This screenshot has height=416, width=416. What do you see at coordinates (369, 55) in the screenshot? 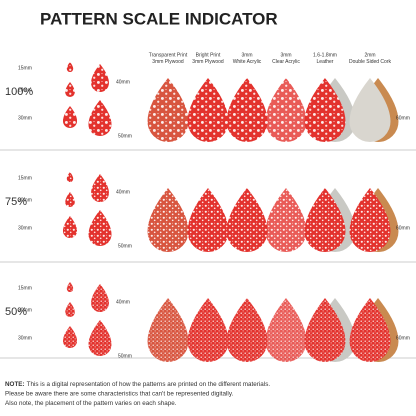
I see `column-header: 2mm` at bounding box center [369, 55].